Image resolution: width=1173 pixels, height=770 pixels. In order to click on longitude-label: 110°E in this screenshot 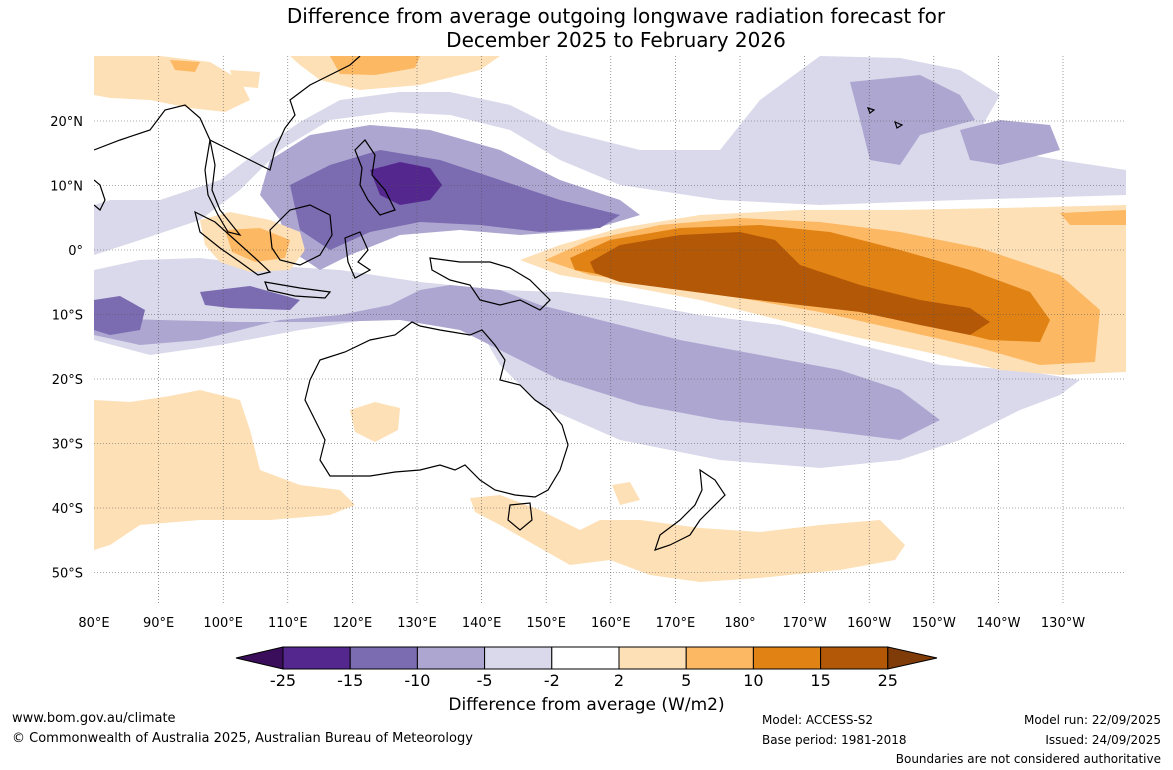, I will do `click(288, 623)`.